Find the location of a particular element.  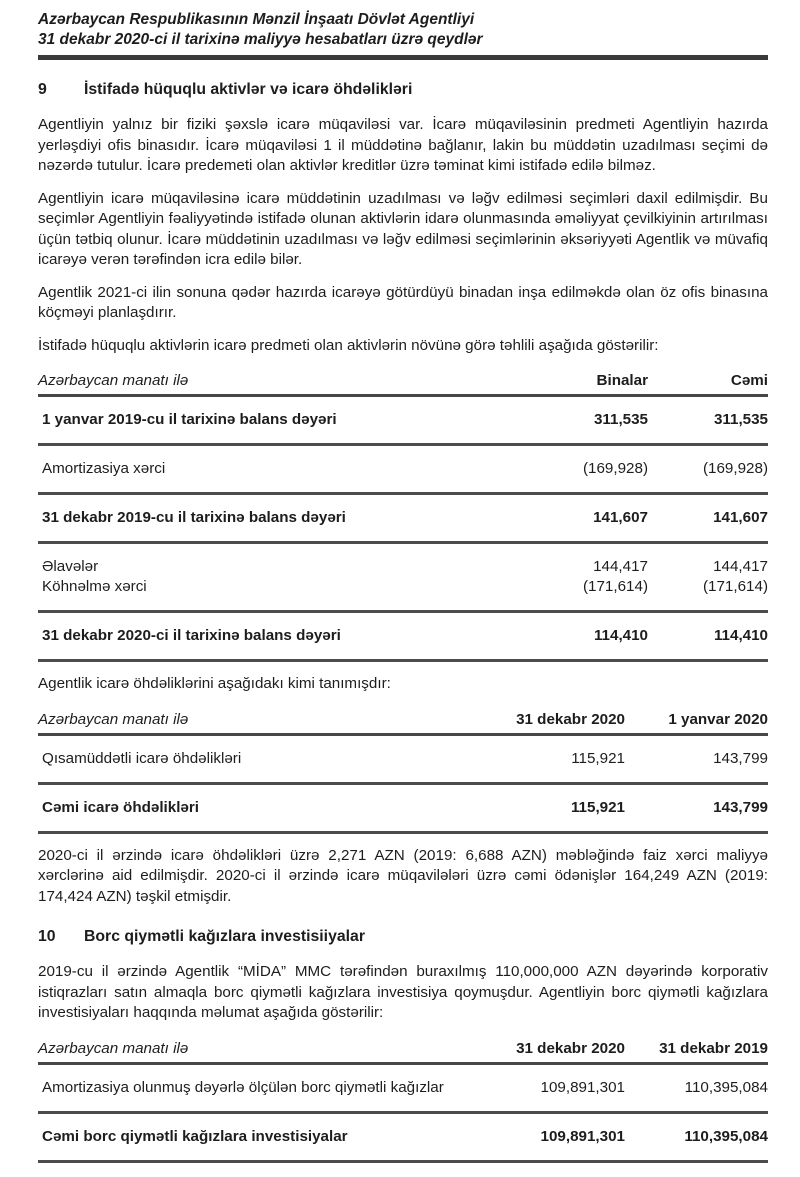

value-cemi-group: 144,417 (171,614) is located at coordinates (708, 577).